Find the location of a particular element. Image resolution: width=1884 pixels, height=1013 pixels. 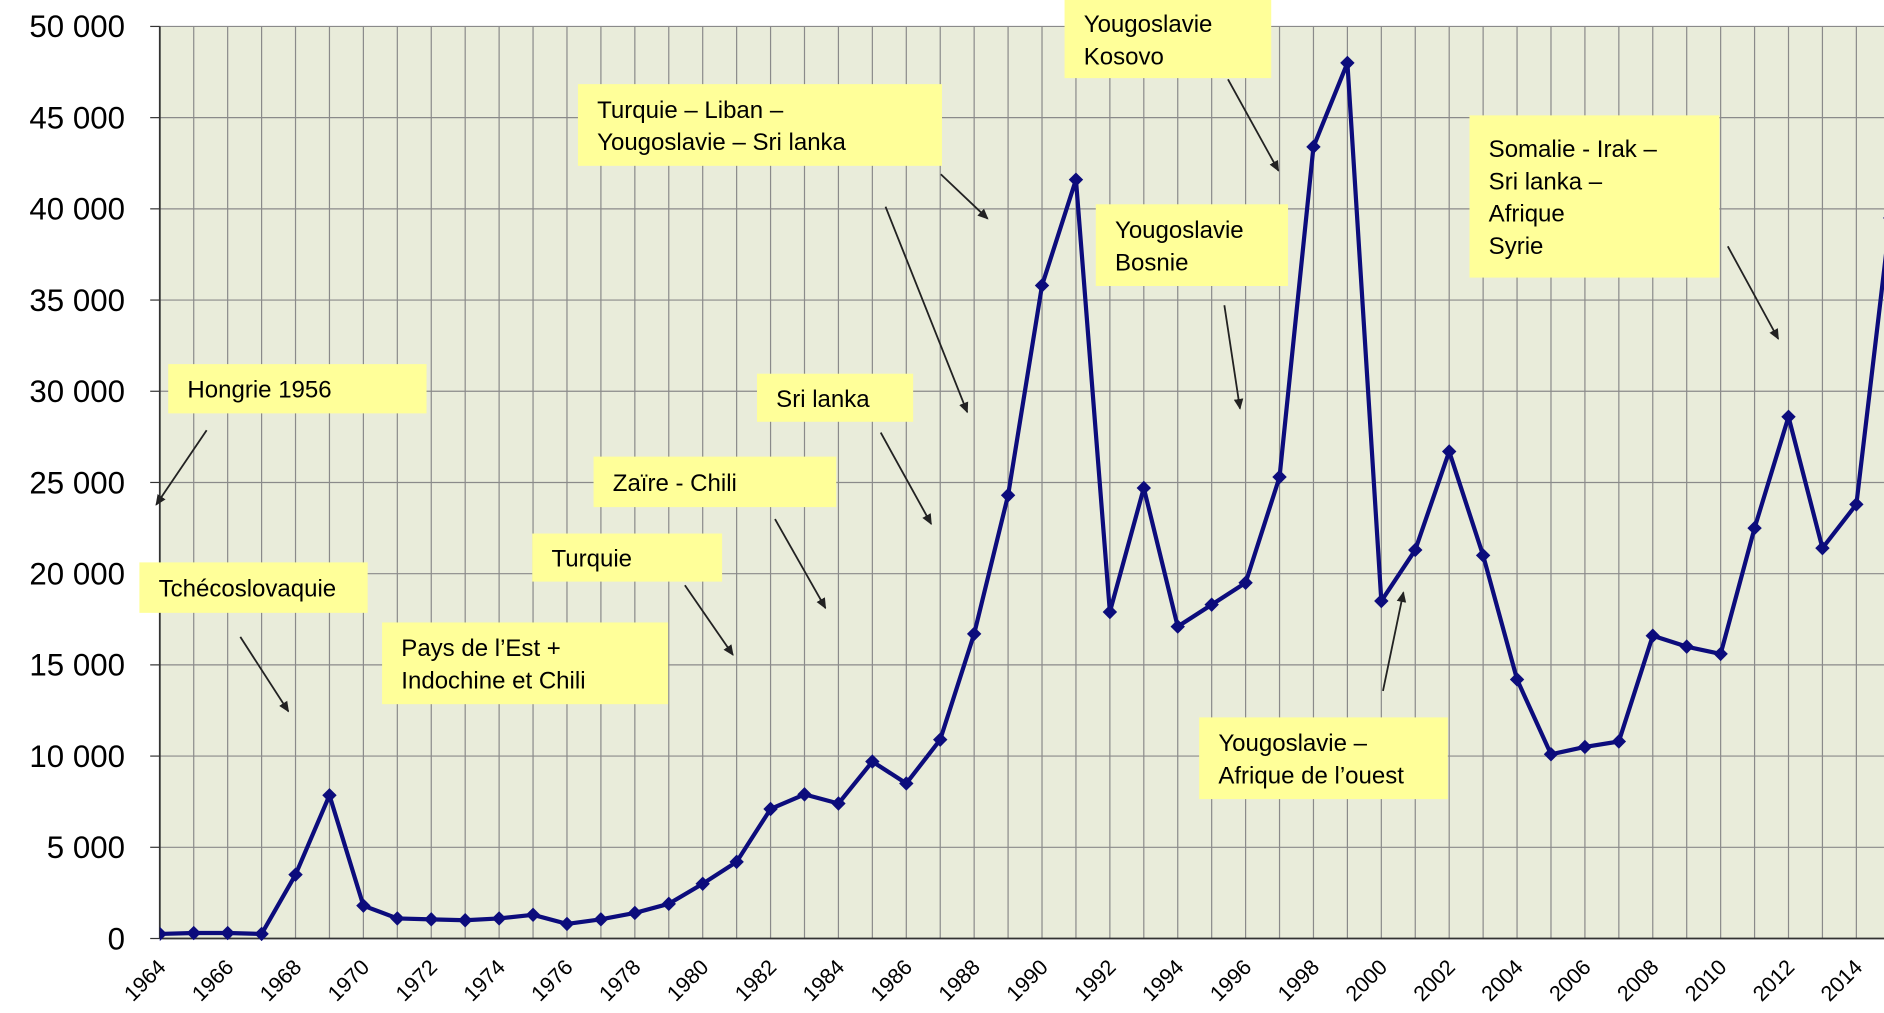

x-tick-label: 1996 is located at coordinates (1231, 980).